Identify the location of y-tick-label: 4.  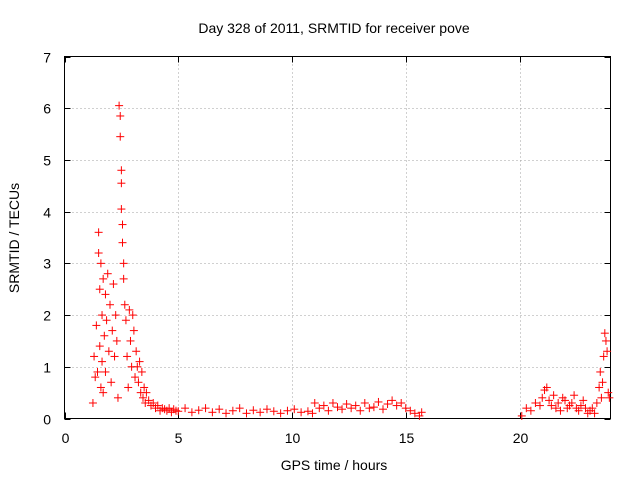
(47, 213).